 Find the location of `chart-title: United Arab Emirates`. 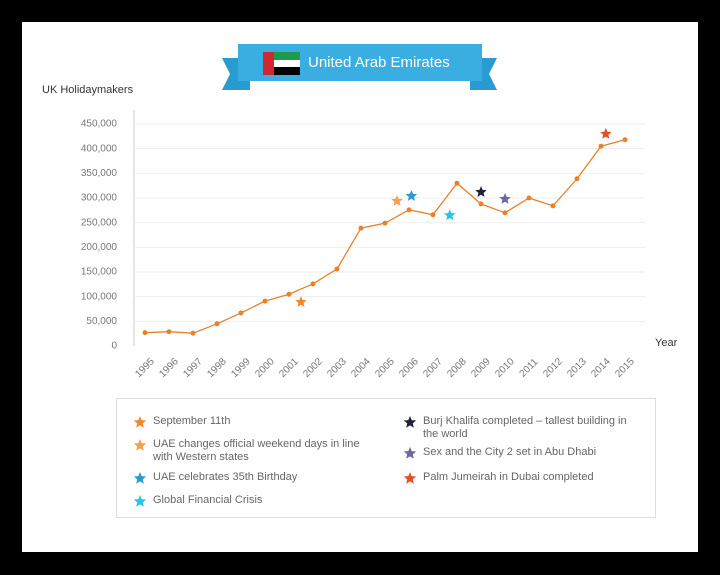

chart-title: United Arab Emirates is located at coordinates (379, 62).